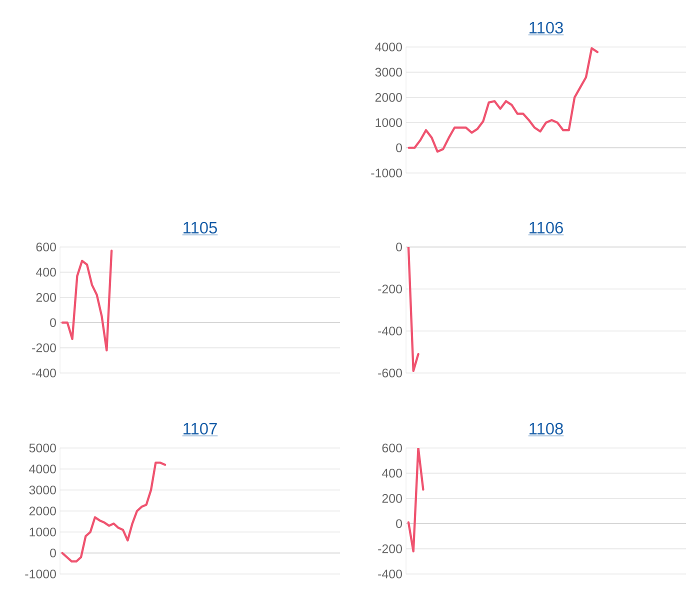 Image resolution: width=700 pixels, height=600 pixels. Describe the element at coordinates (546, 28) in the screenshot. I see `chart-title: 1103` at that location.